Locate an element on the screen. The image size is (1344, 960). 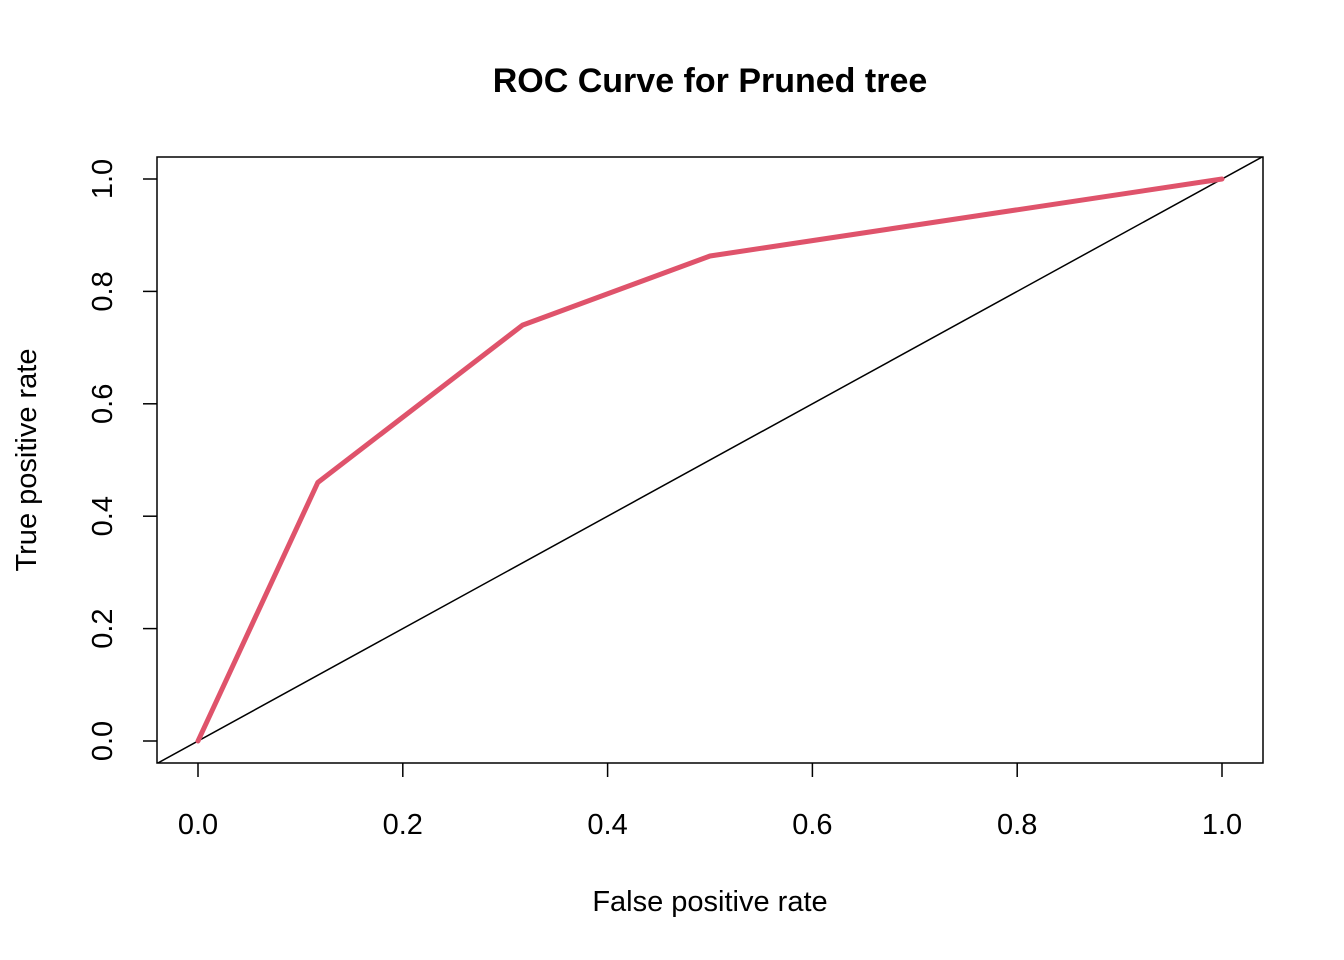
y-axis-label: True positive rate is located at coordinates (27, 460).